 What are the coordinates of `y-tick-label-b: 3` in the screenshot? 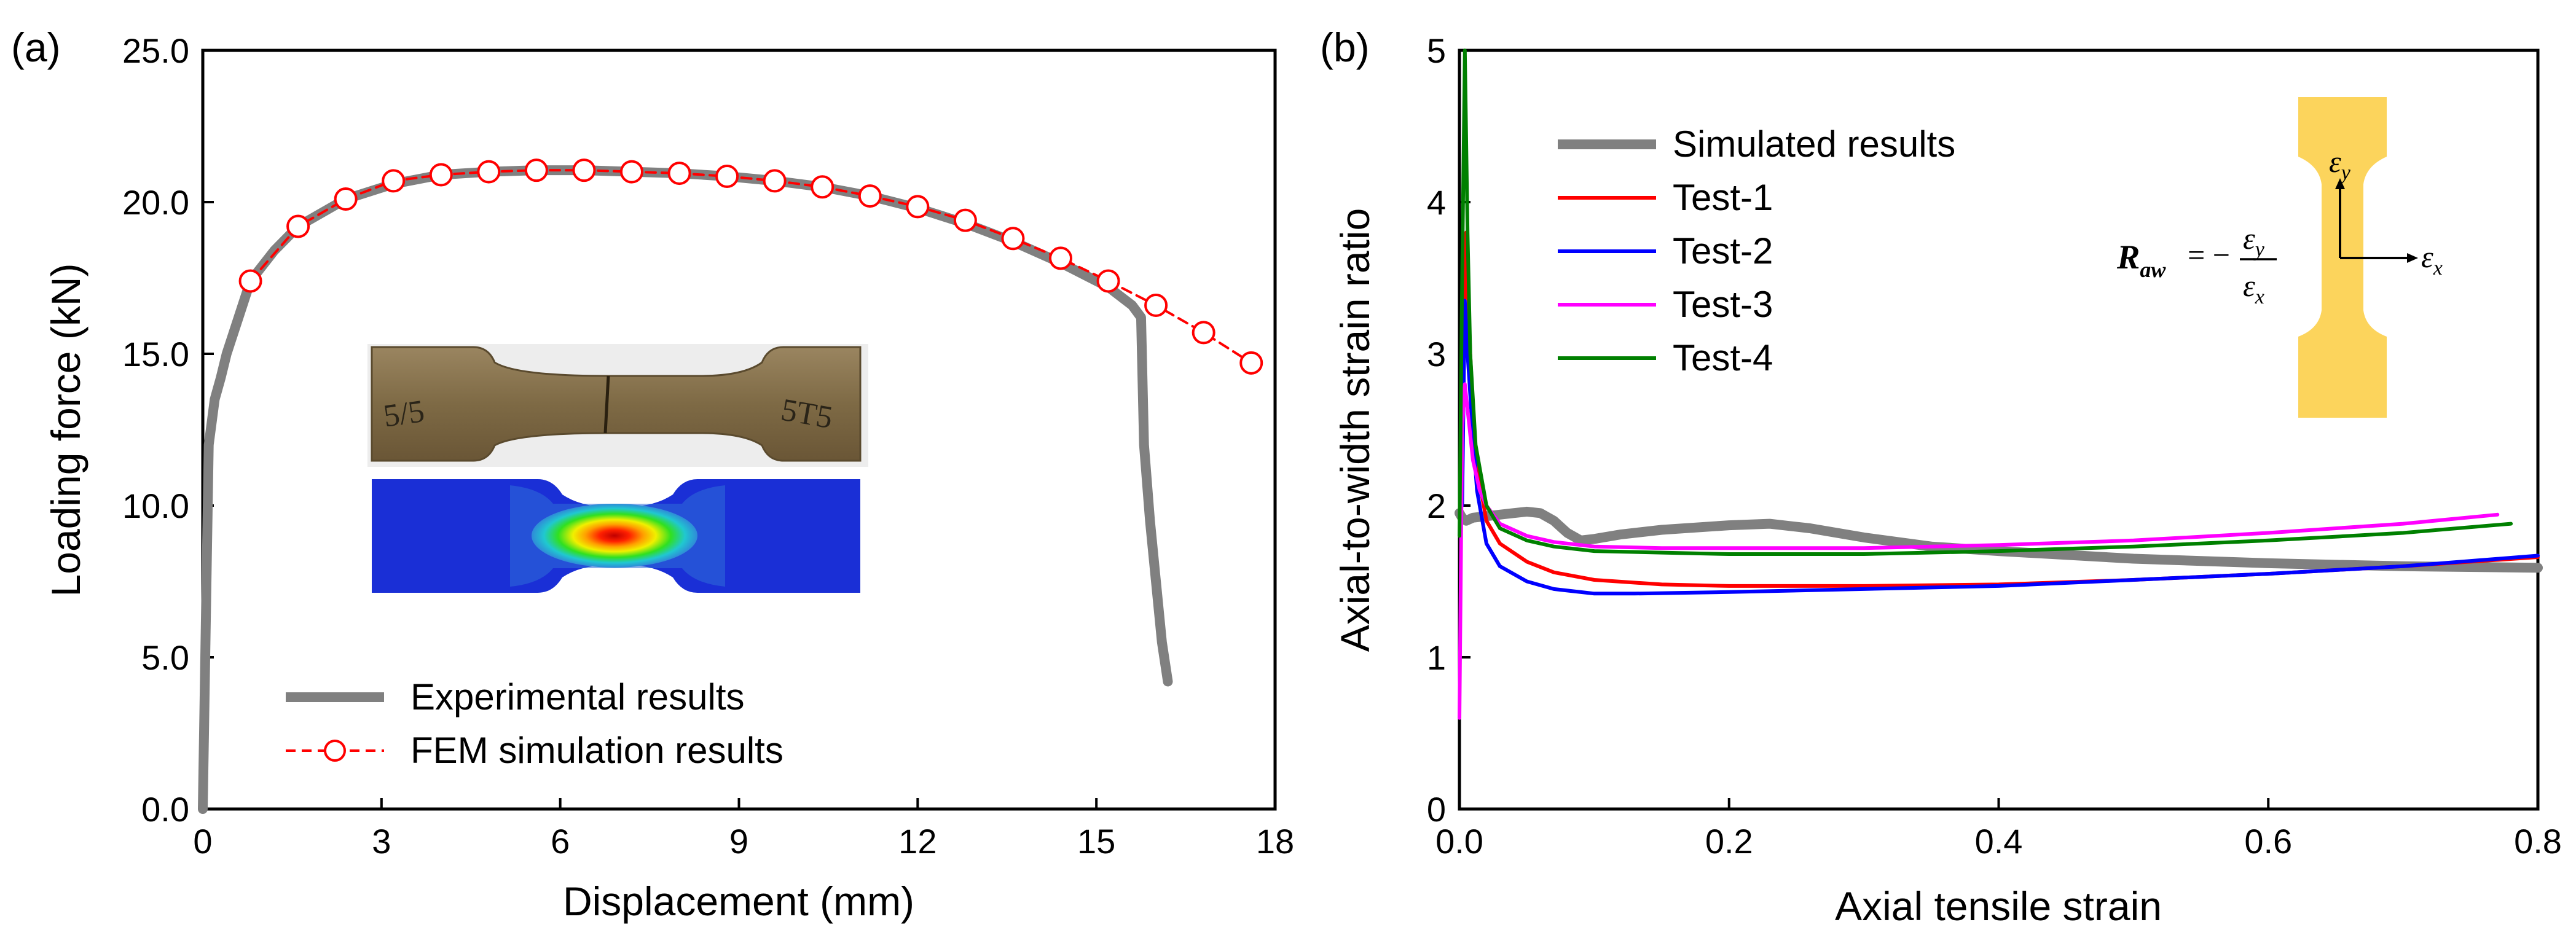 It's located at (1436, 354).